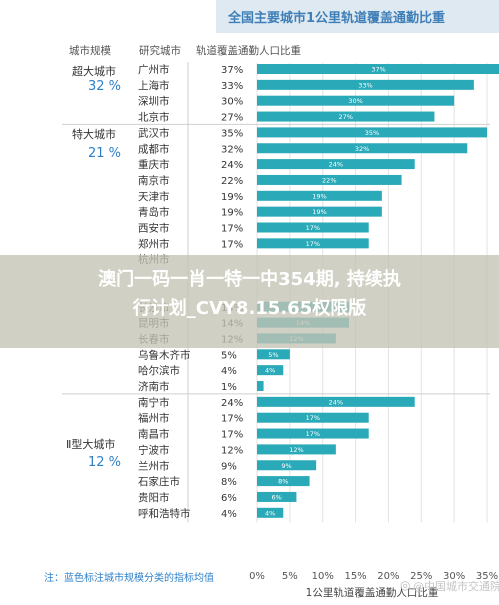 Image resolution: width=499 pixels, height=605 pixels. What do you see at coordinates (154, 497) in the screenshot?
I see `city-label: 贵阳市` at bounding box center [154, 497].